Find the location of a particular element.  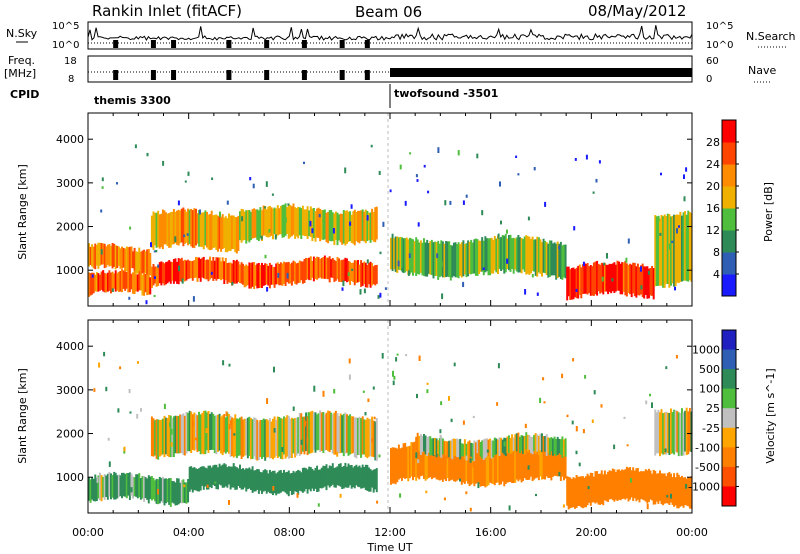

x-tick-label: 04:00 is located at coordinates (189, 532).